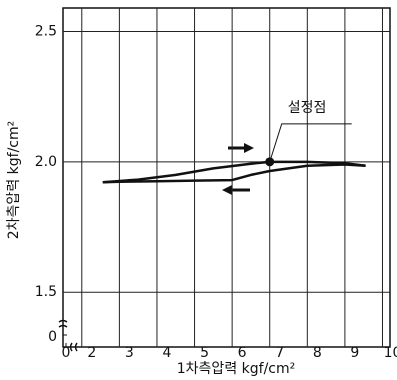 Image resolution: width=397 pixels, height=380 pixels. What do you see at coordinates (66, 353) in the screenshot?
I see `x-tick-label: 0` at bounding box center [66, 353].